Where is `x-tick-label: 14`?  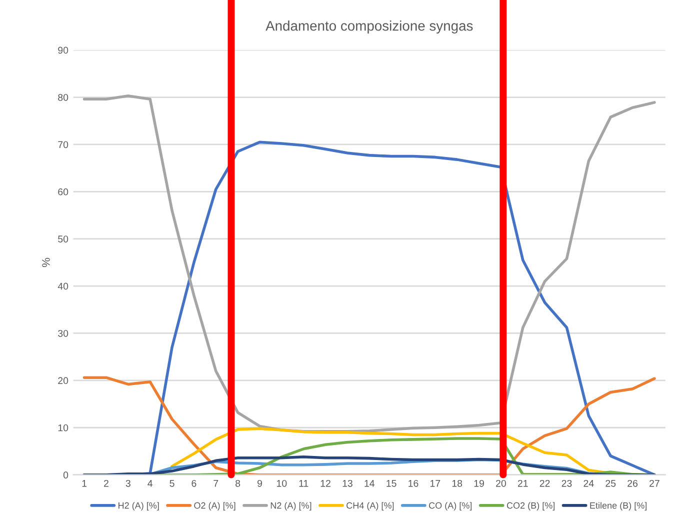 x-tick-label: 14 is located at coordinates (369, 483).